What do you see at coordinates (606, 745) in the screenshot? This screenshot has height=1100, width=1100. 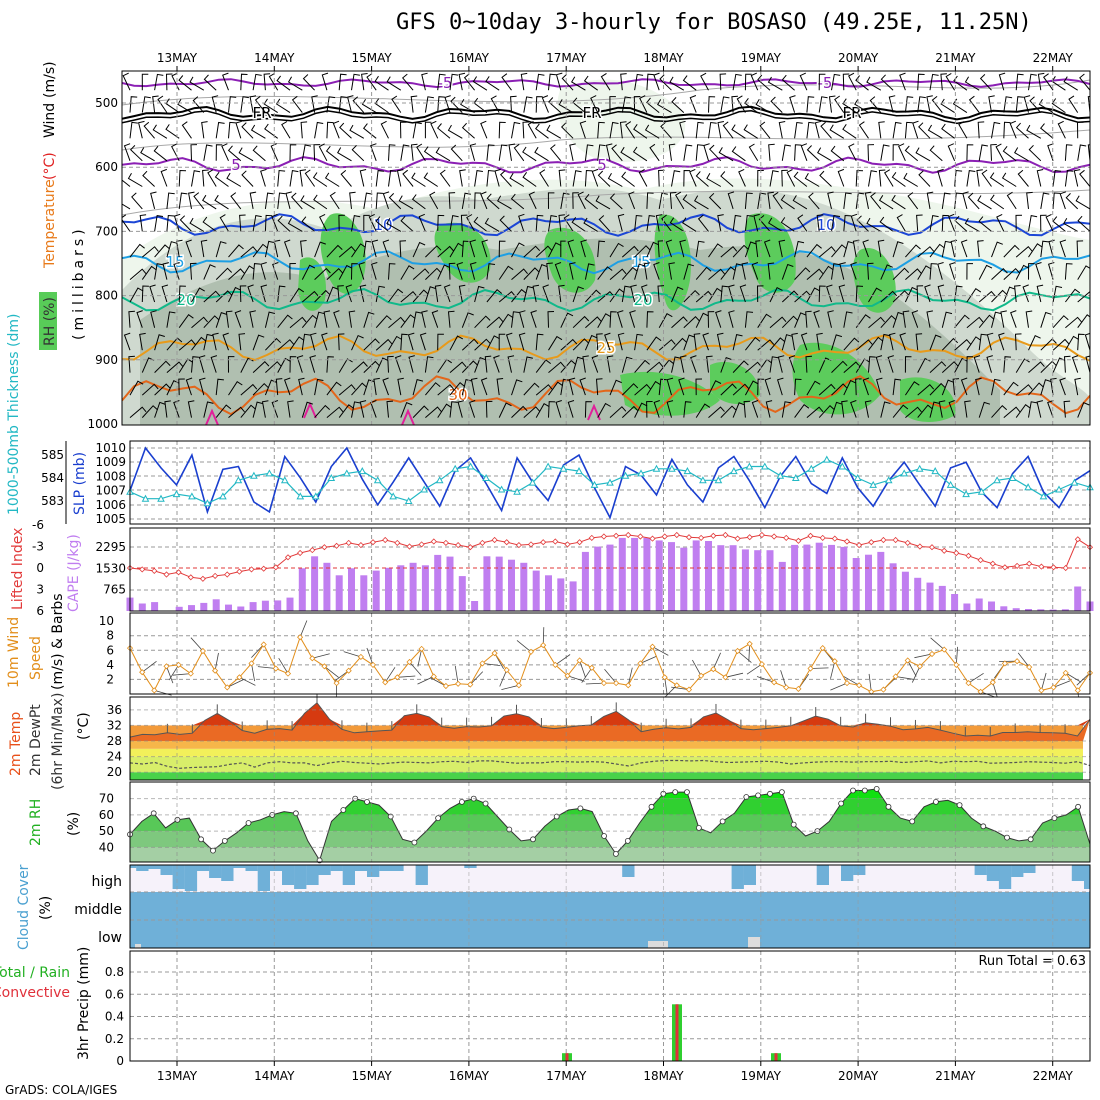 I see `temp-band` at bounding box center [606, 745].